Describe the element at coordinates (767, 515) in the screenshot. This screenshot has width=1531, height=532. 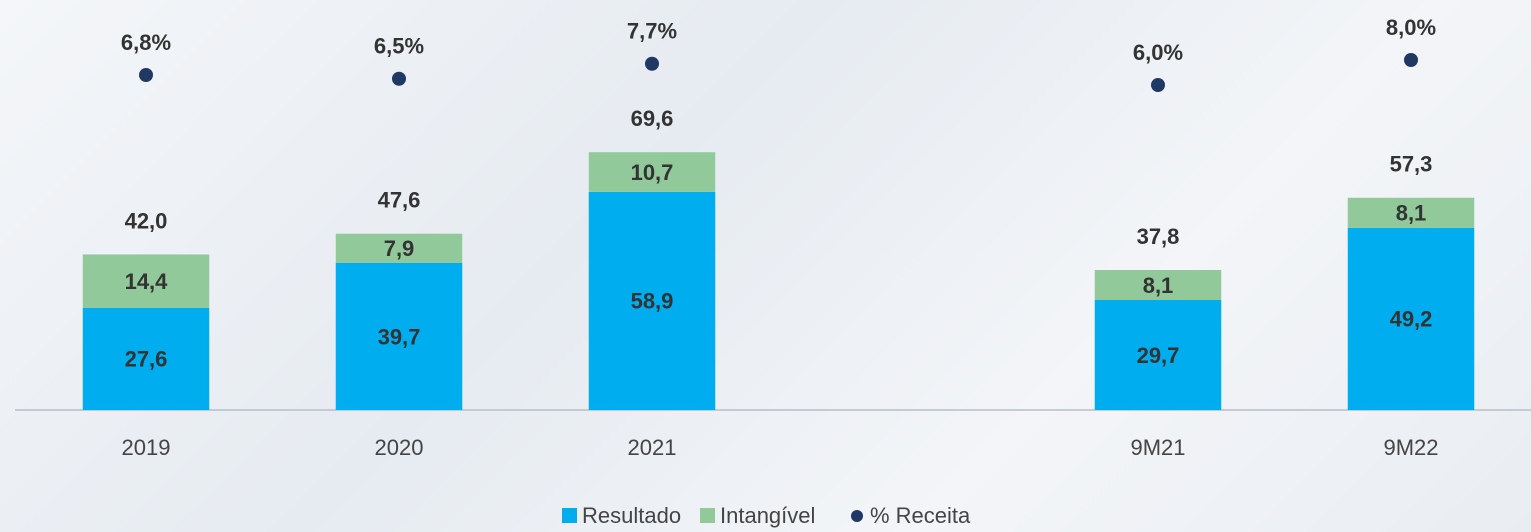
I see `legend-label: Intangível` at that location.